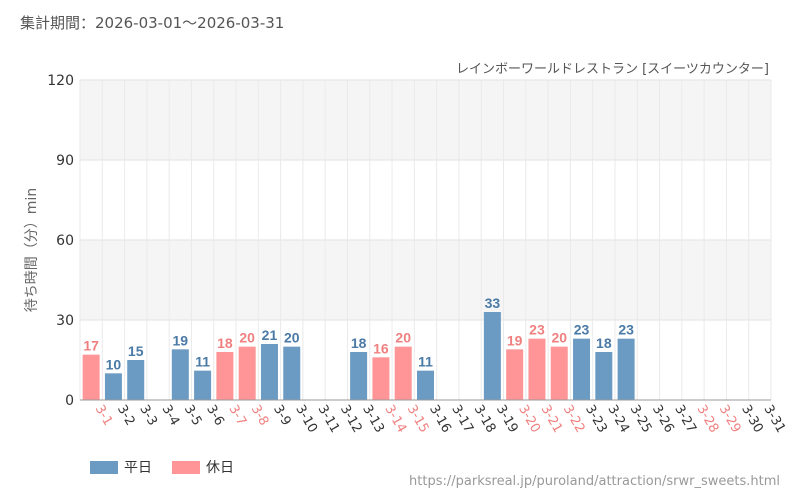 The width and height of the screenshot is (800, 500). I want to click on y-axis-label: 待ち時間（分）min, so click(32, 250).